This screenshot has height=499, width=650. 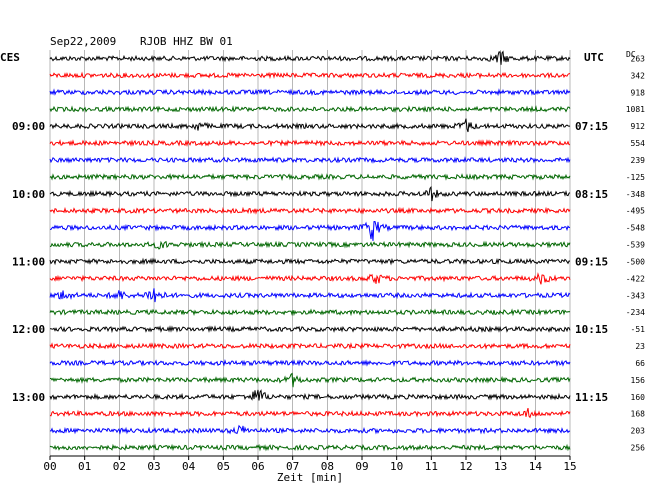 What do you see at coordinates (638, 380) in the screenshot?
I see `dc-offset-label: 156` at bounding box center [638, 380].